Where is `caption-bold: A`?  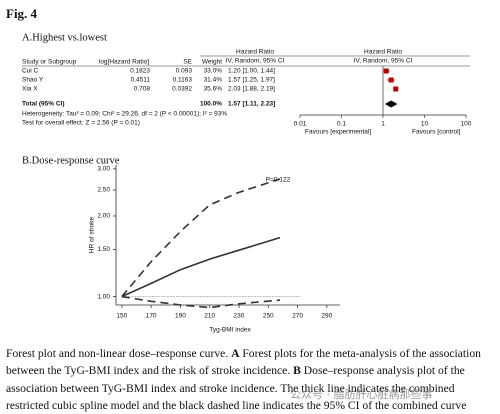
caption-bold: A is located at coordinates (235, 353).